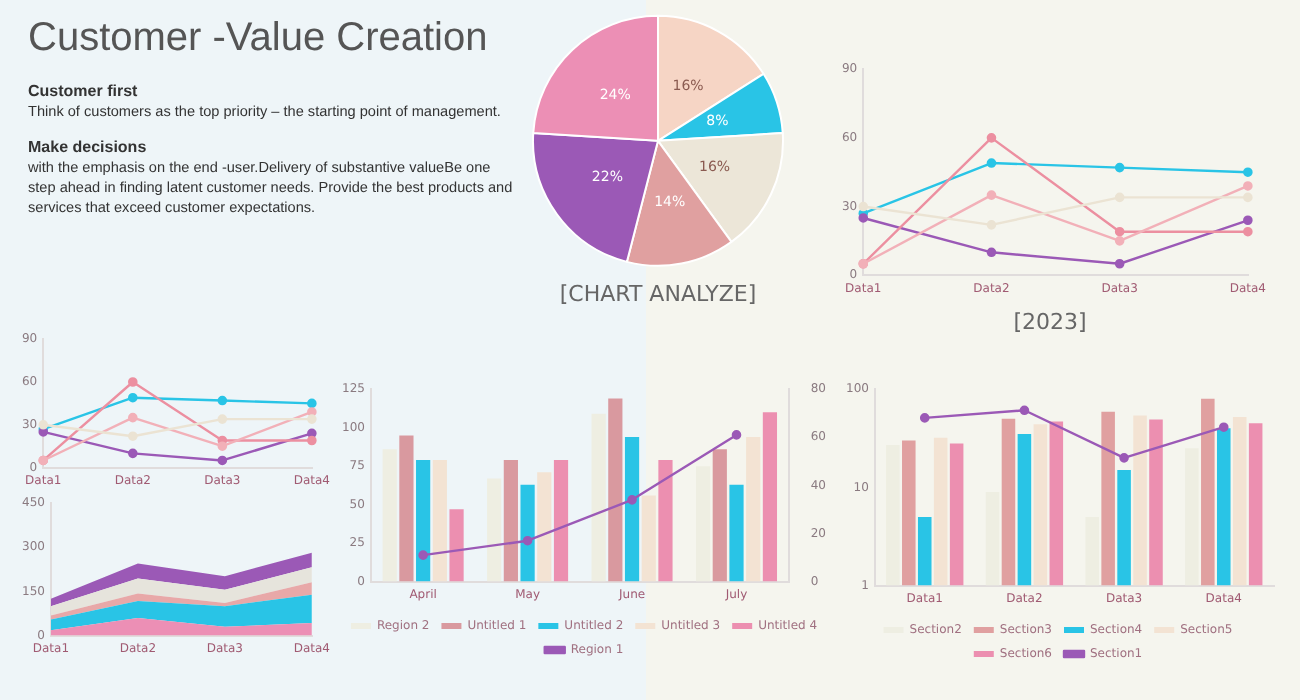 This screenshot has height=700, width=1300. What do you see at coordinates (1050, 321) in the screenshot?
I see `text: [2023]` at bounding box center [1050, 321].